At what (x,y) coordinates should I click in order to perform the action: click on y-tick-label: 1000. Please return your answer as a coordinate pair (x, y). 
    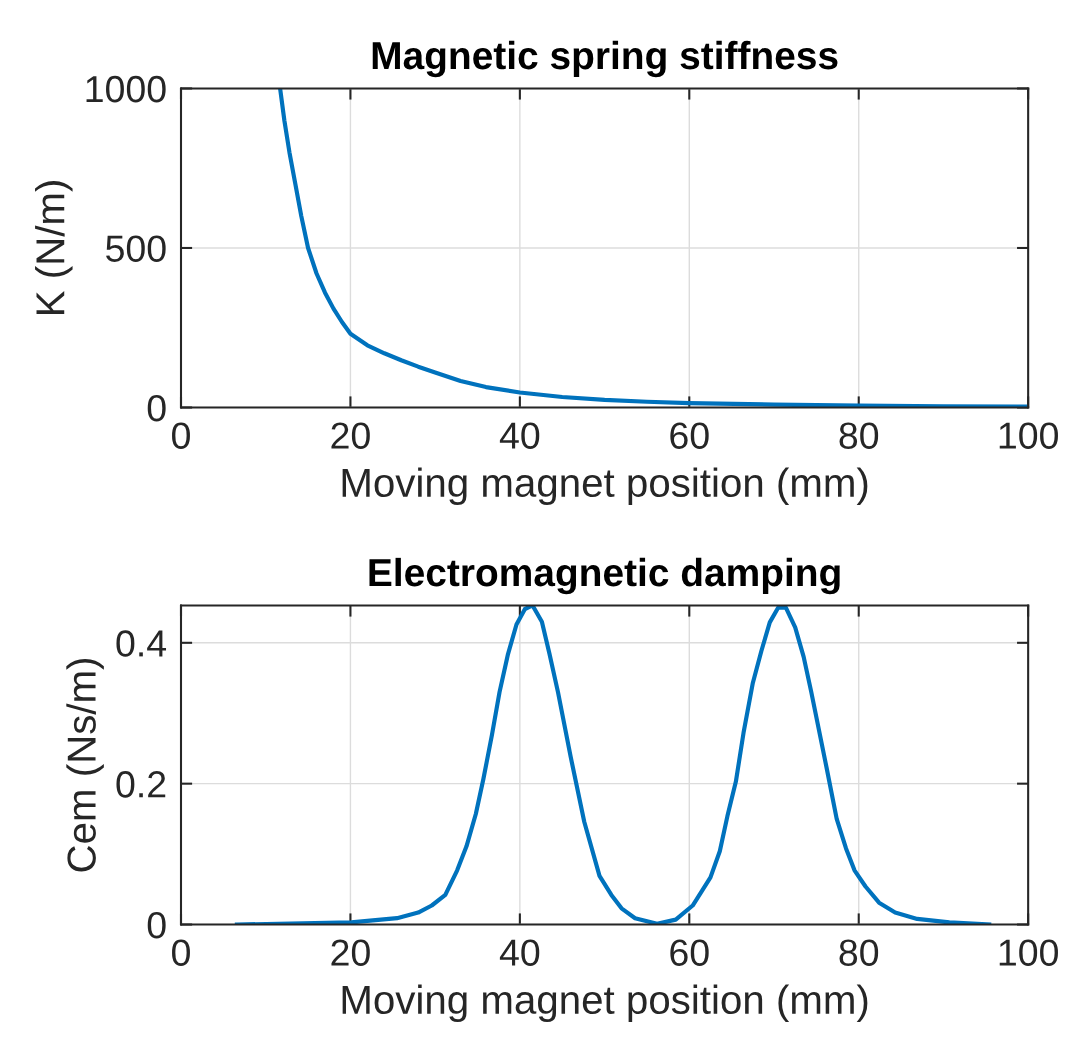
    Looking at the image, I should click on (126, 89).